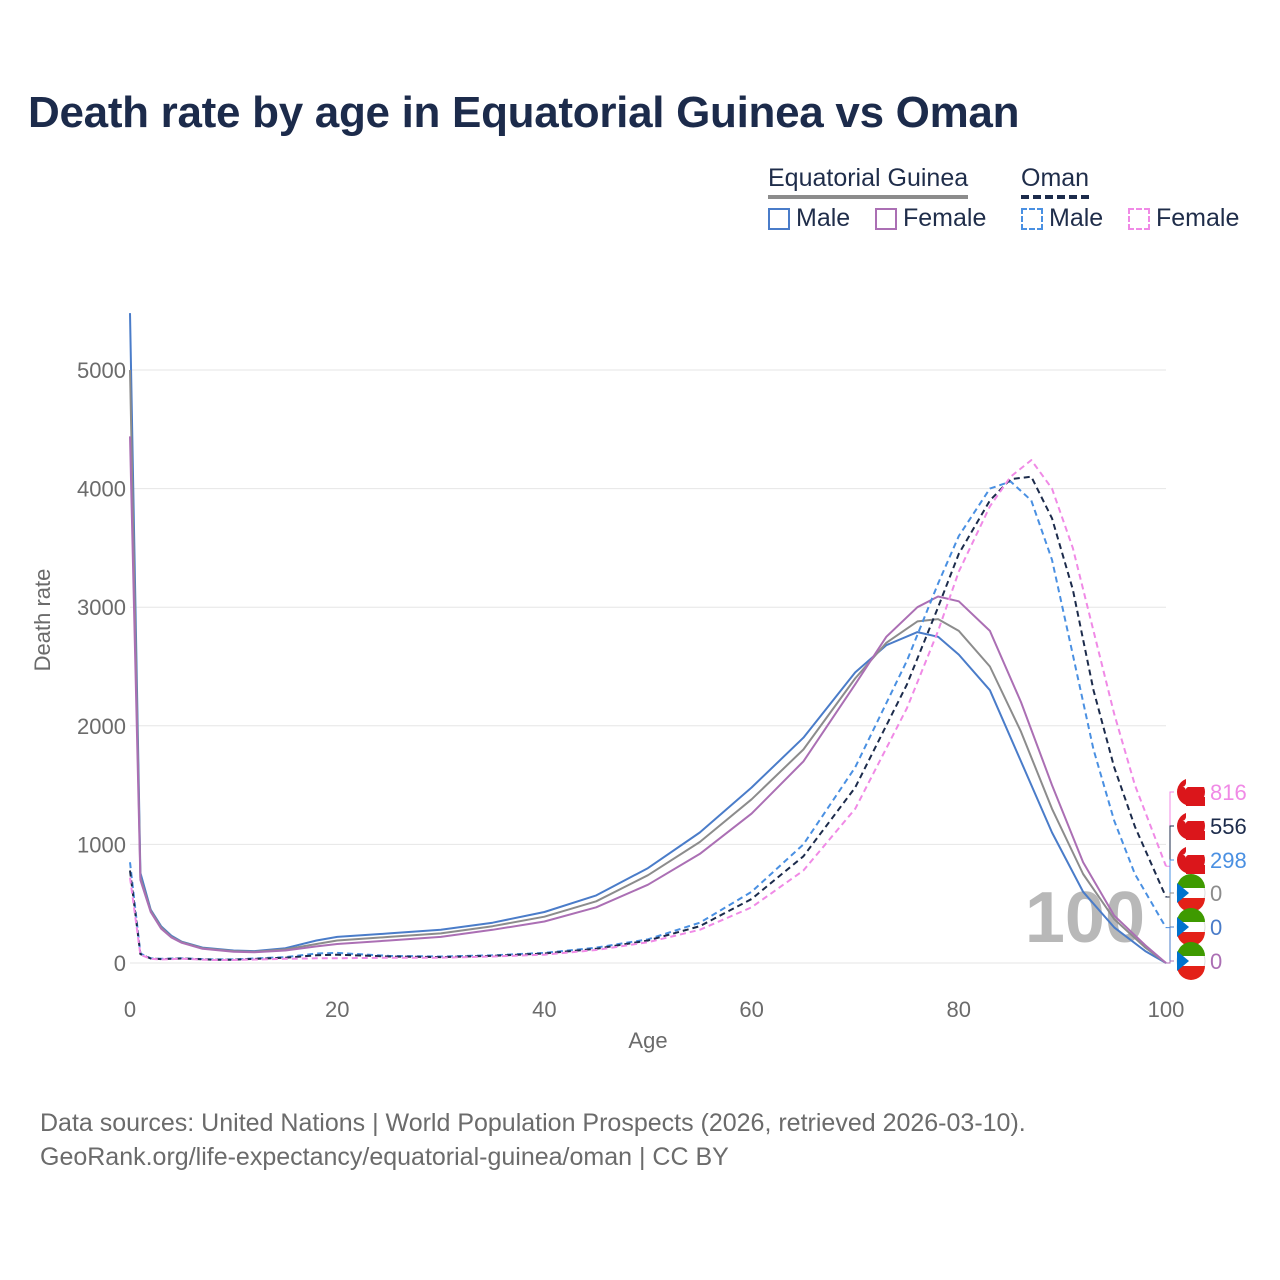 This screenshot has width=1280, height=1280. What do you see at coordinates (751, 1009) in the screenshot?
I see `x-tick-label: 60` at bounding box center [751, 1009].